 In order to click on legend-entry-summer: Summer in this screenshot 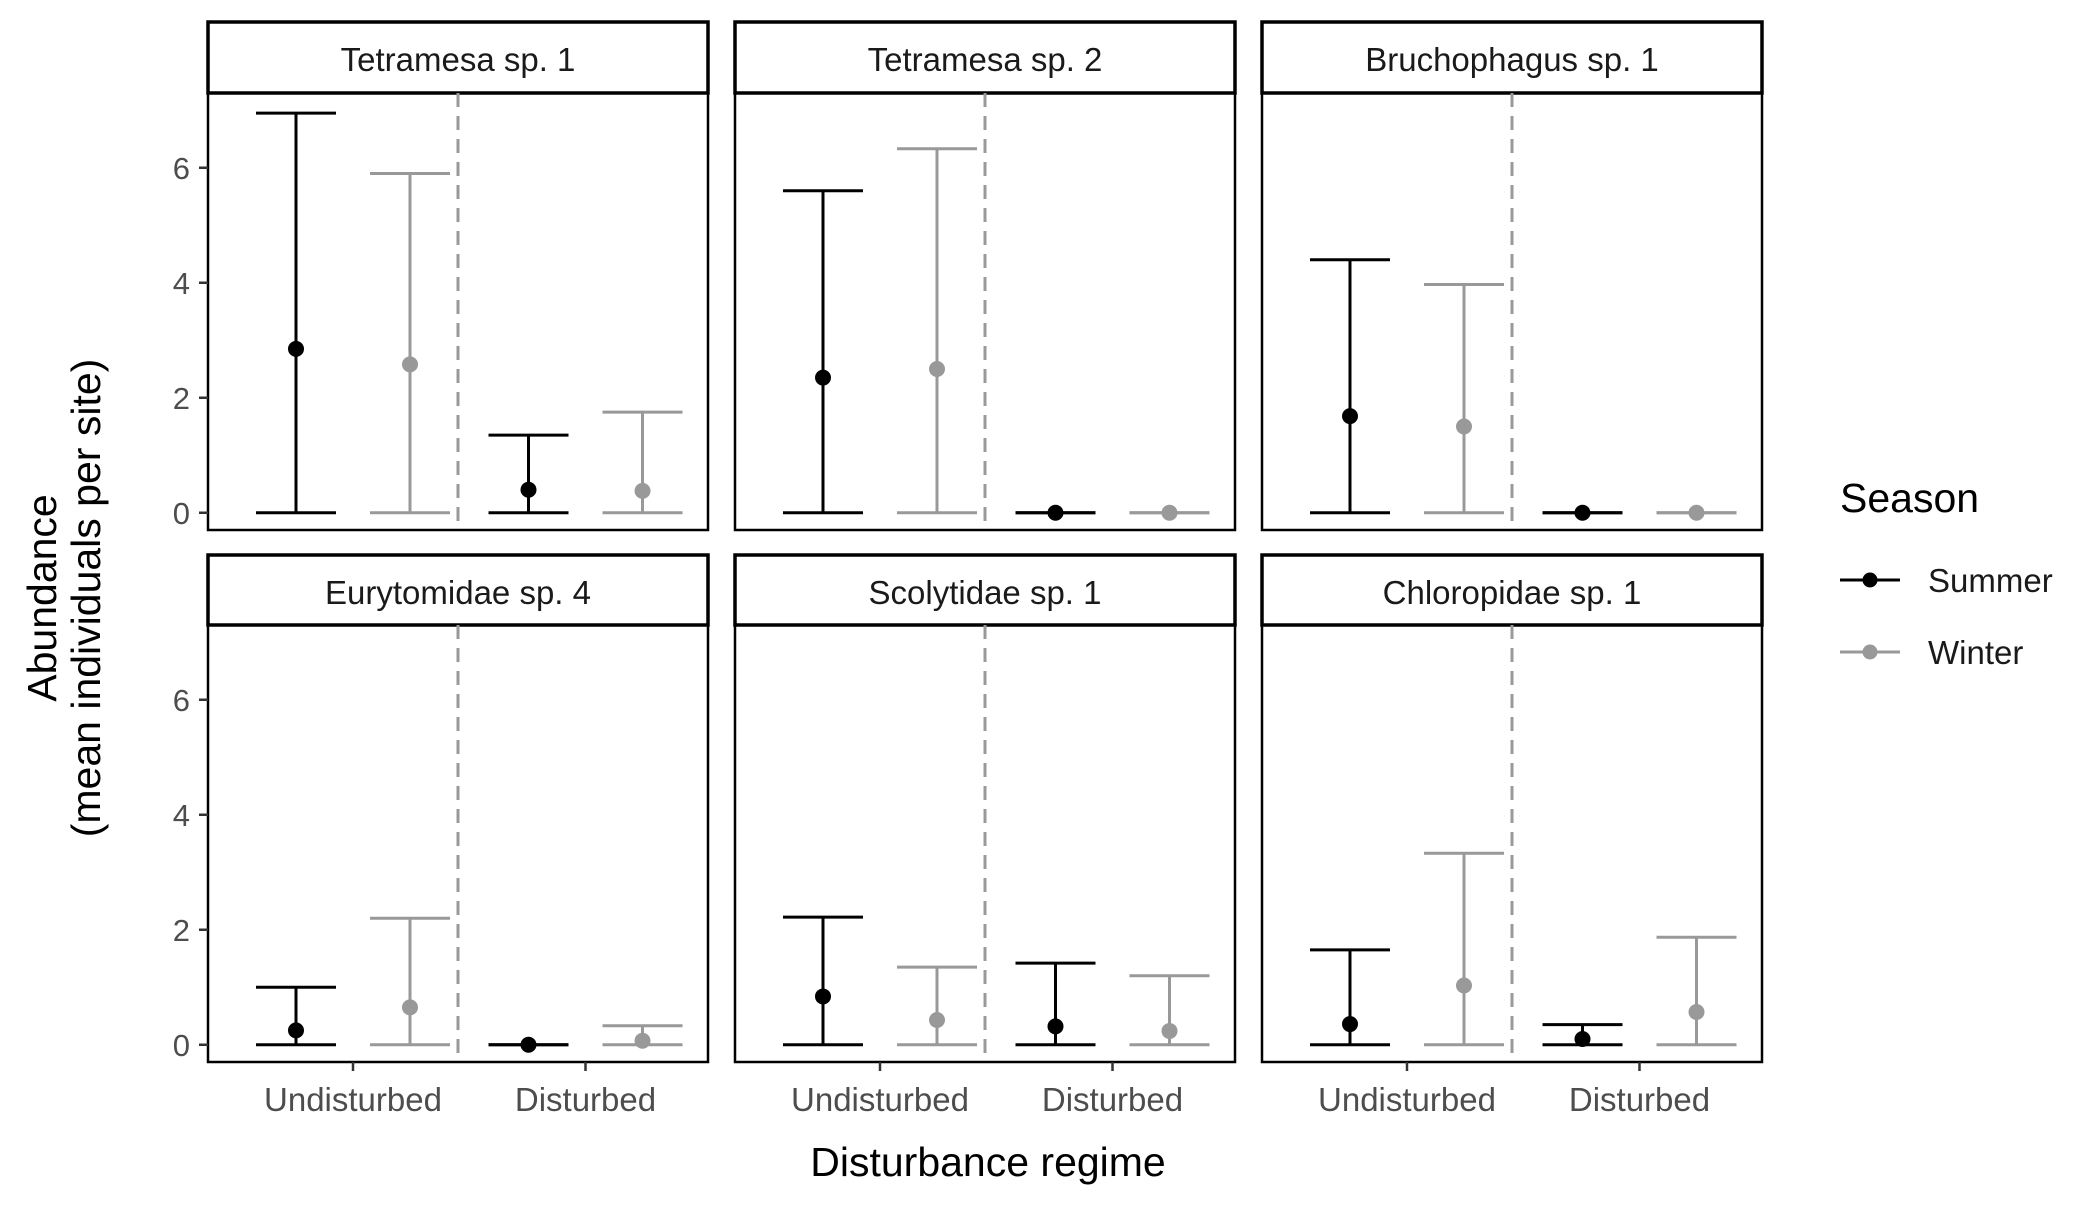, I will do `click(1946, 580)`.